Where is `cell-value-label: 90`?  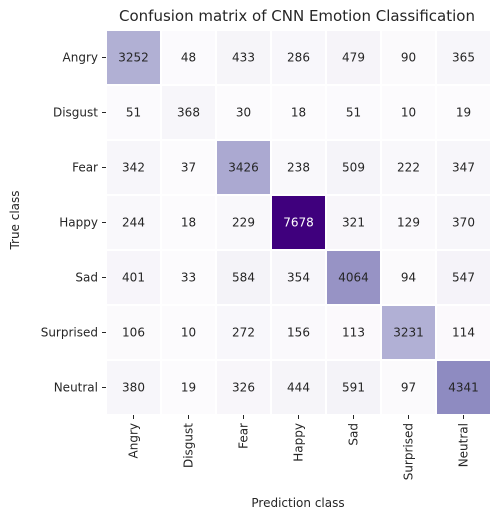
cell-value-label: 90 is located at coordinates (408, 58).